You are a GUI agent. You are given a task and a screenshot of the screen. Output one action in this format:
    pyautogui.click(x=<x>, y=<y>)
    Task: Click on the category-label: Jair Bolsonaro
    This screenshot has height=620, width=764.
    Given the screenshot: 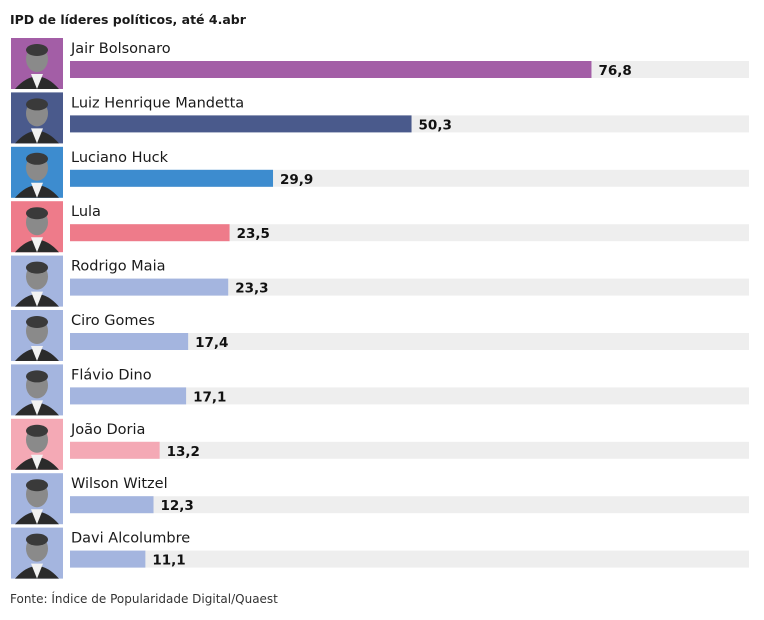 What is the action you would take?
    pyautogui.click(x=120, y=49)
    